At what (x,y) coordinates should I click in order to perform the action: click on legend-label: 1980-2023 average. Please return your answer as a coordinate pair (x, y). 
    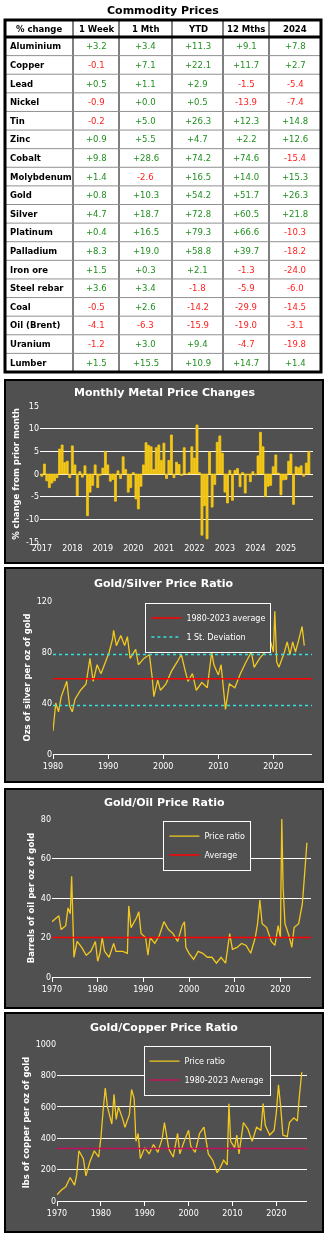
    Looking at the image, I should click on (226, 619).